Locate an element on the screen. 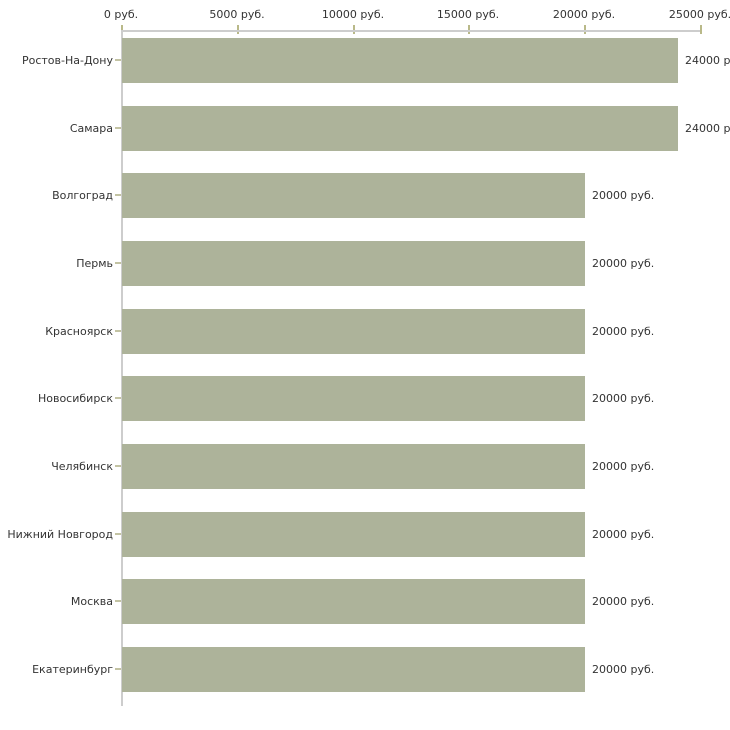 The width and height of the screenshot is (730, 730). x-tick-label: 15000 руб. is located at coordinates (468, 14).